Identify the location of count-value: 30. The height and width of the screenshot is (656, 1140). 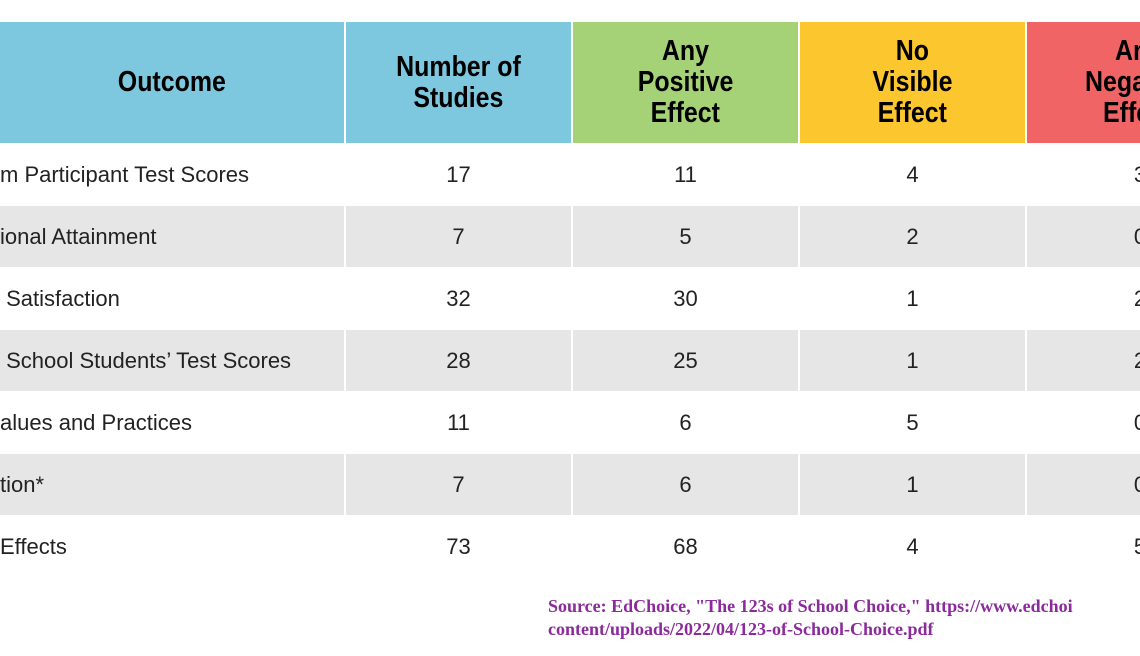
(685, 298).